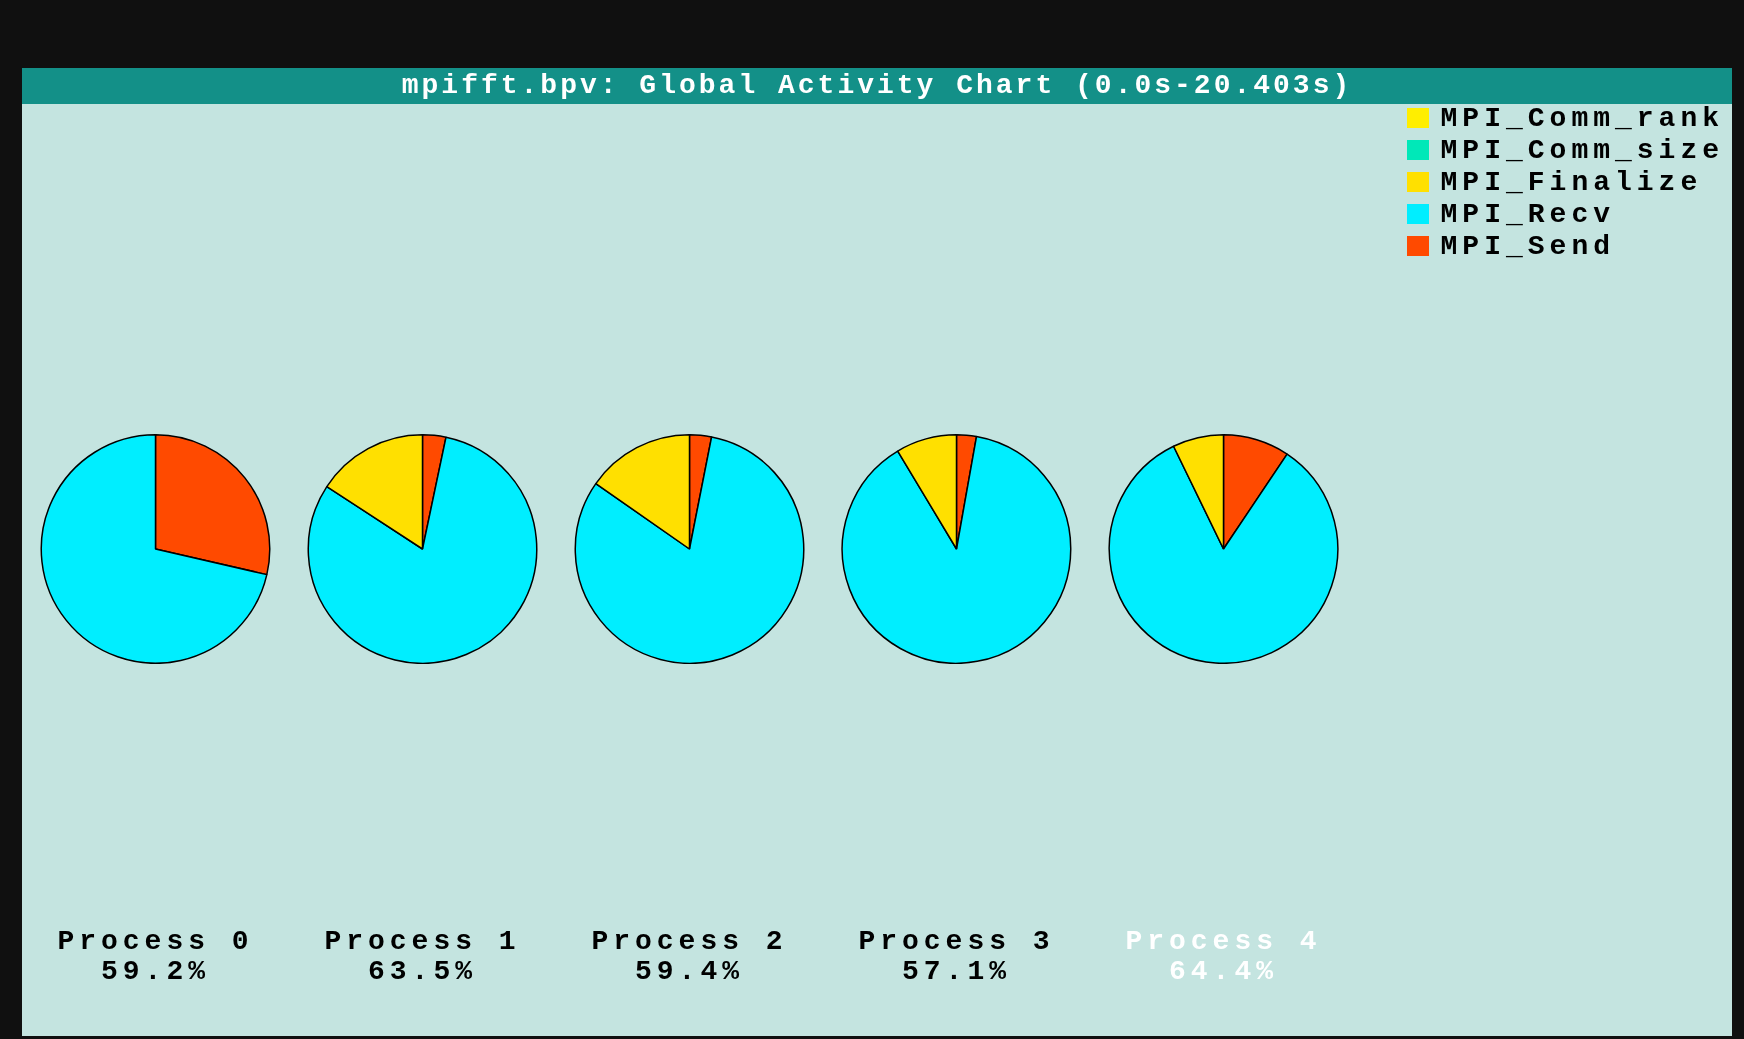  What do you see at coordinates (1582, 150) in the screenshot?
I see `legend-label: MPI_Comm_size` at bounding box center [1582, 150].